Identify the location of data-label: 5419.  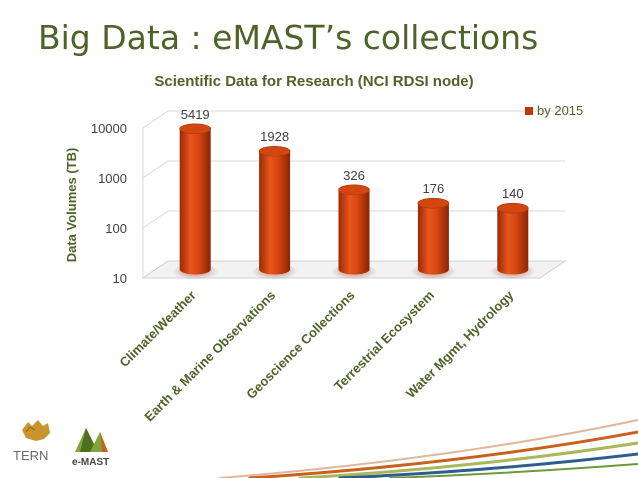
(195, 114).